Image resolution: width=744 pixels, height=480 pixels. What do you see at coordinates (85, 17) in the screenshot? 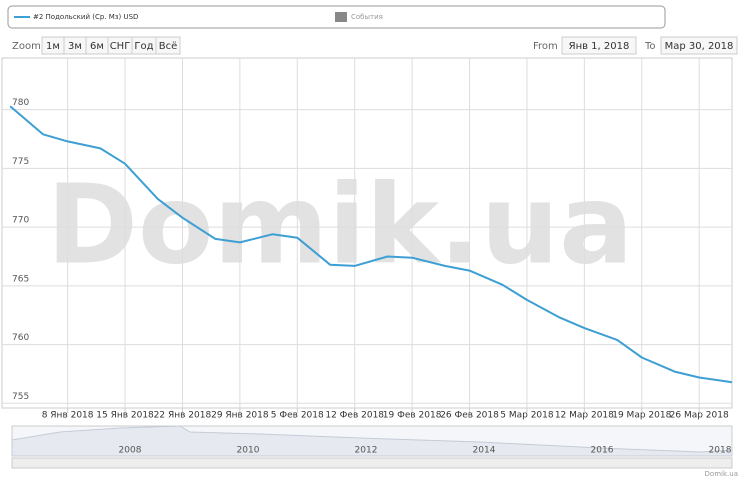
I see `legend-item: #2 Подольский (Ср. Мз) USD` at bounding box center [85, 17].